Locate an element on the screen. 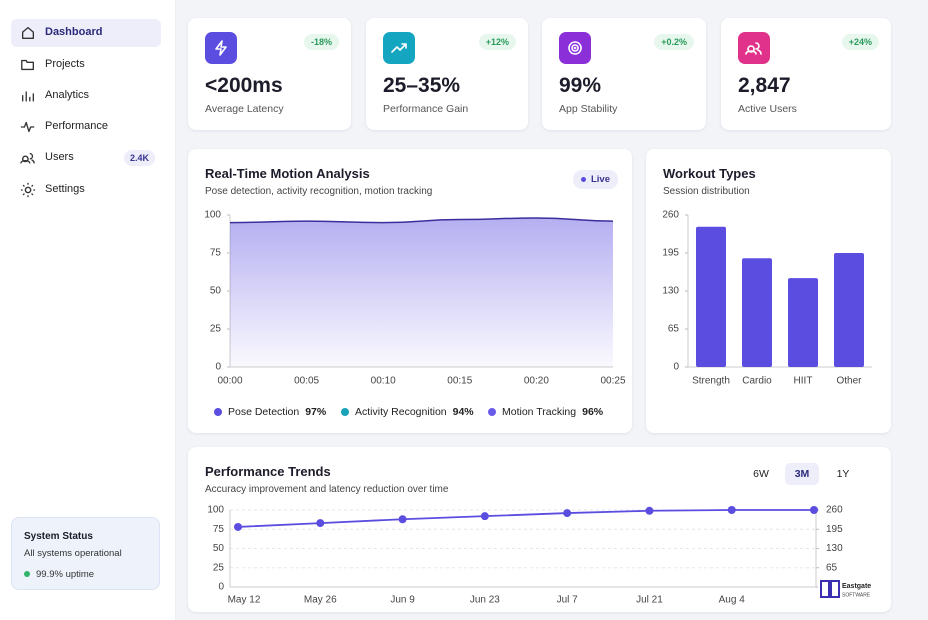 The width and height of the screenshot is (928, 620). status-title: System Status is located at coordinates (58, 536).